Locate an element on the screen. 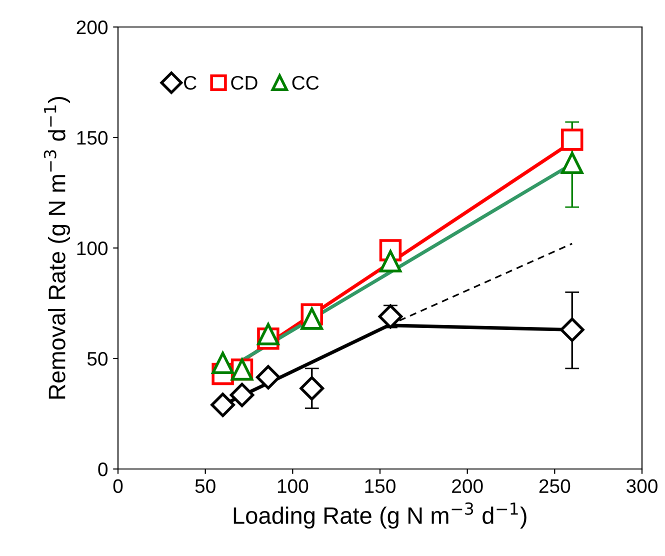 This screenshot has width=665, height=556. x-tick-label: 150 is located at coordinates (380, 486).